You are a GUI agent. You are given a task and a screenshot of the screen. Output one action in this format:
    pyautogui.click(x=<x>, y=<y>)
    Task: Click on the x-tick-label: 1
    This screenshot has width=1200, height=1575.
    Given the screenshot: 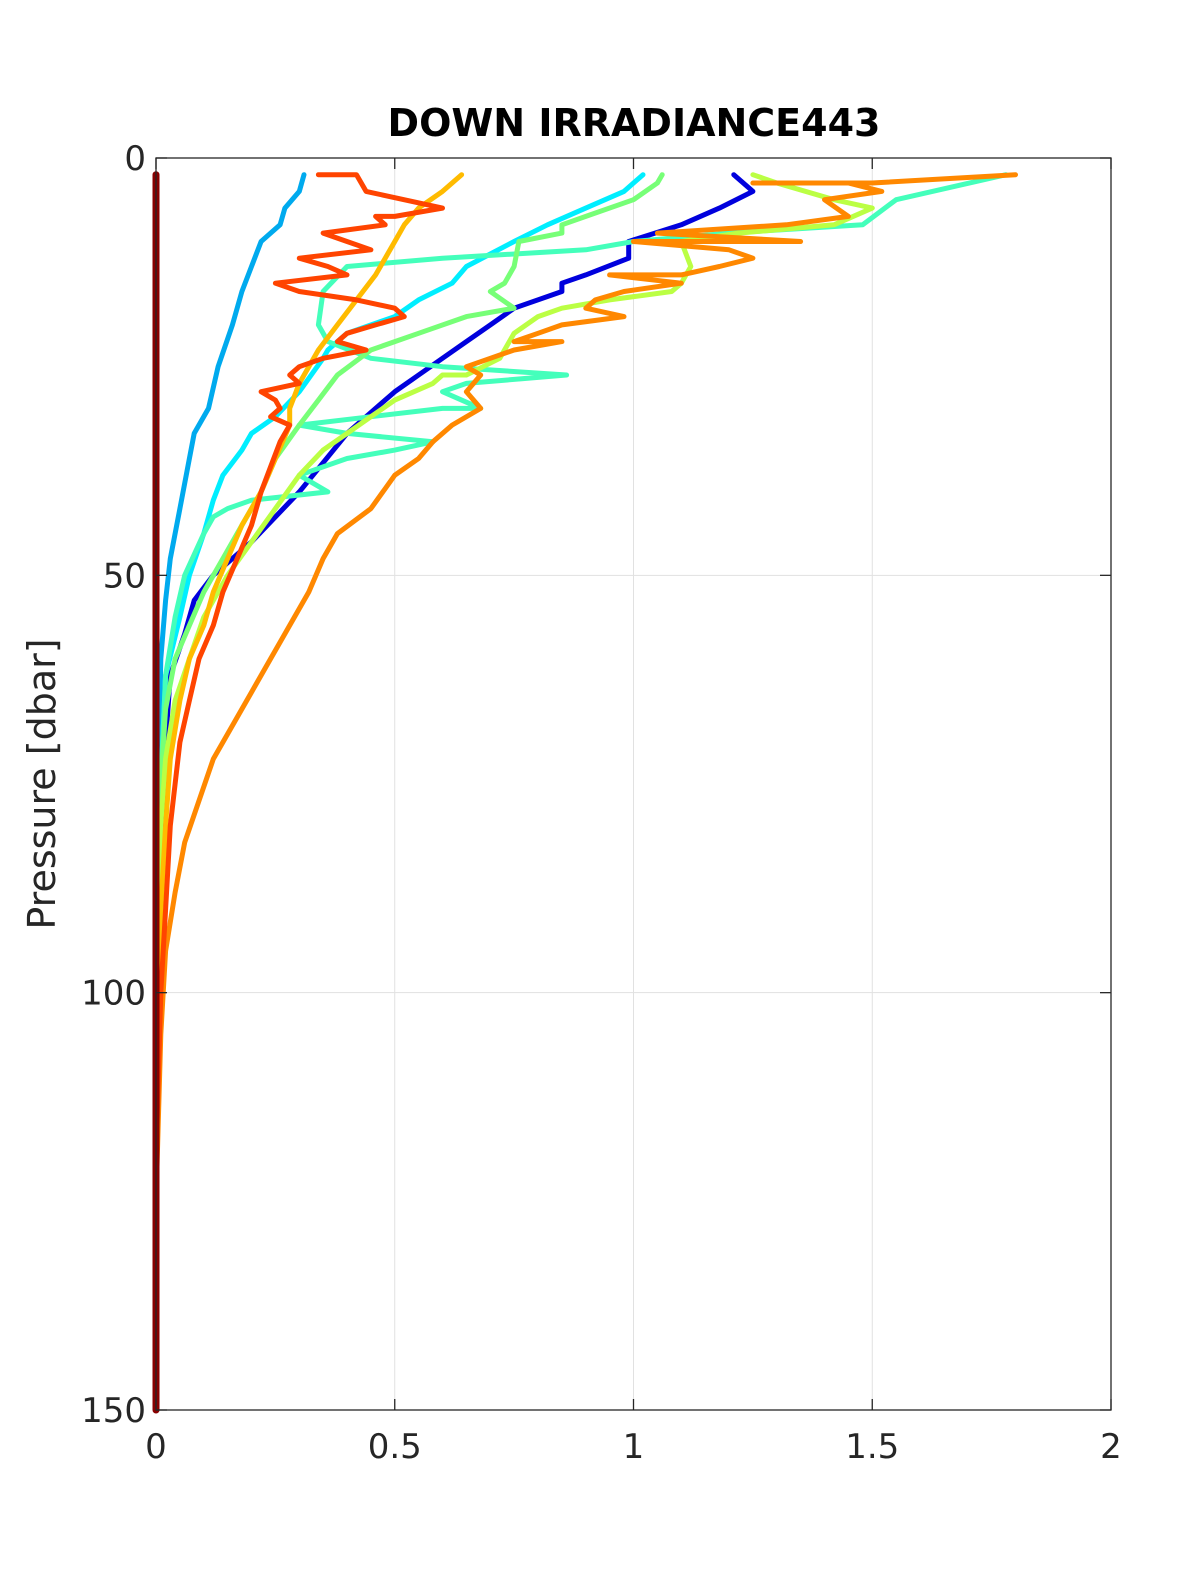 What is the action you would take?
    pyautogui.click(x=634, y=1447)
    